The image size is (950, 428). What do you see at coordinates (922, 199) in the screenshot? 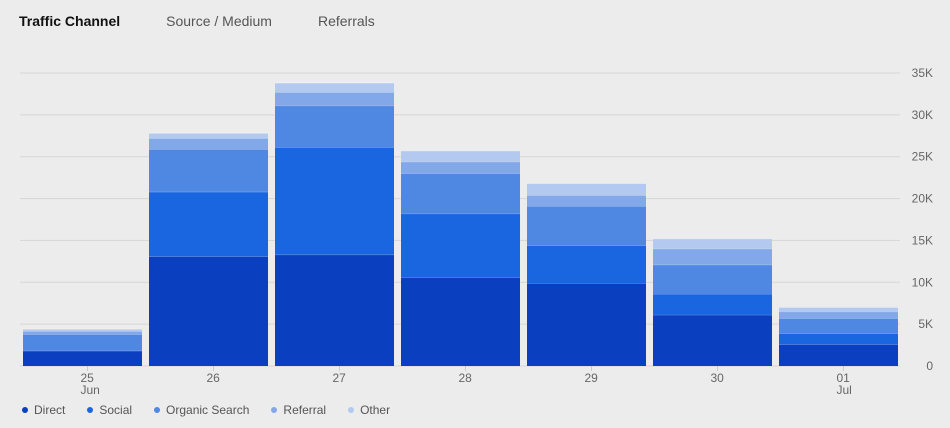
I see `y-tick-label: 20K` at bounding box center [922, 199].